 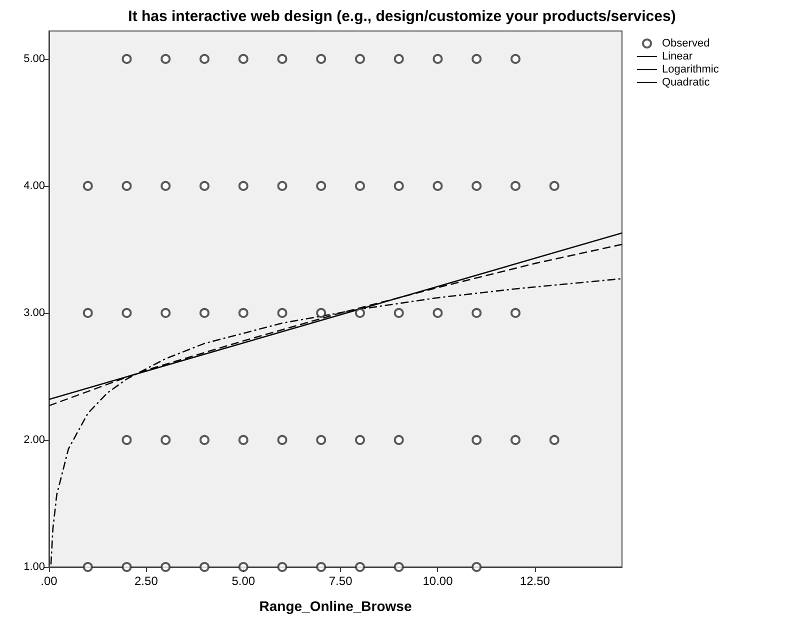 I want to click on chart-title: It has interactive web design (e.g., design/customize your products/services), so click(x=402, y=16).